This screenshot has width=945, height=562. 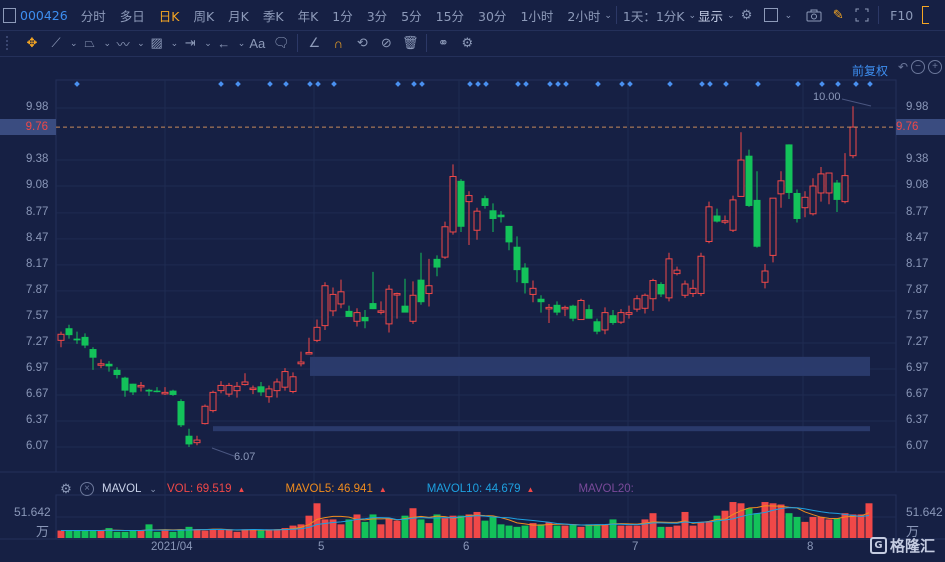 I want to click on price-tick: 9.38, so click(x=917, y=159).